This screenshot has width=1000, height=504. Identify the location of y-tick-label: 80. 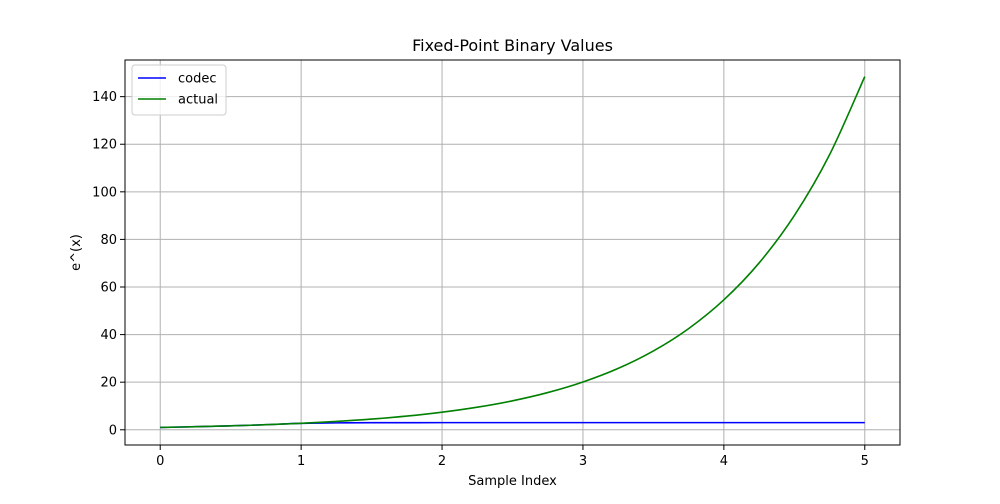
(108, 240).